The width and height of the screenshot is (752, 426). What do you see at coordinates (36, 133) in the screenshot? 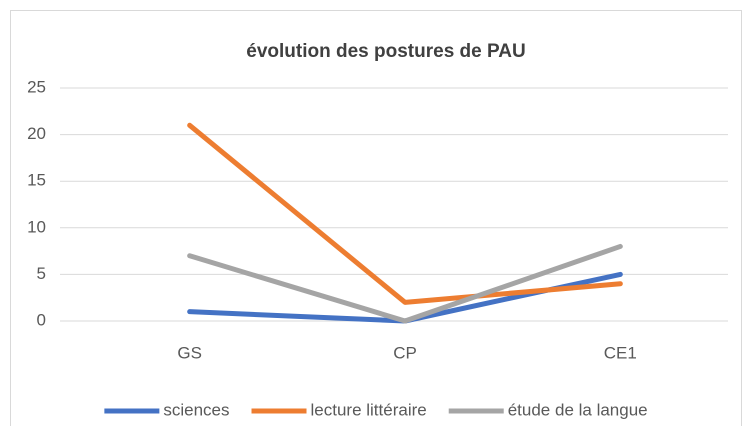
I see `y-tick-label: 20` at bounding box center [36, 133].